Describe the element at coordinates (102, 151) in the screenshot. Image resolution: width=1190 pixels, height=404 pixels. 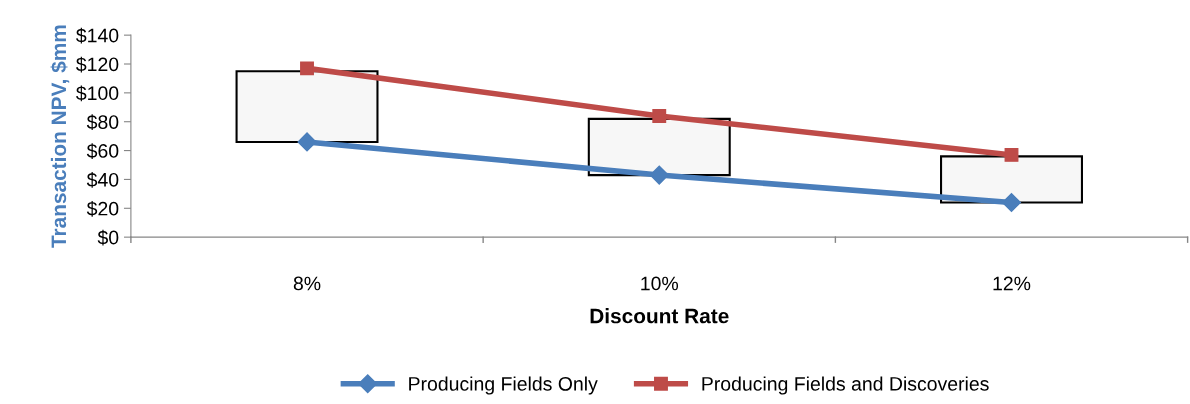
I see `y-tick-label: $60` at that location.